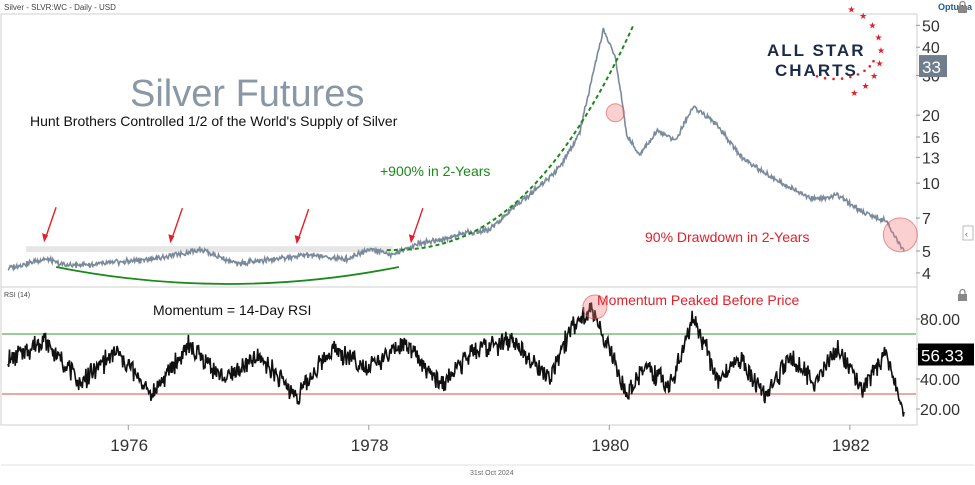 The image size is (975, 485). I want to click on price-y-tick-label: 5, so click(926, 252).